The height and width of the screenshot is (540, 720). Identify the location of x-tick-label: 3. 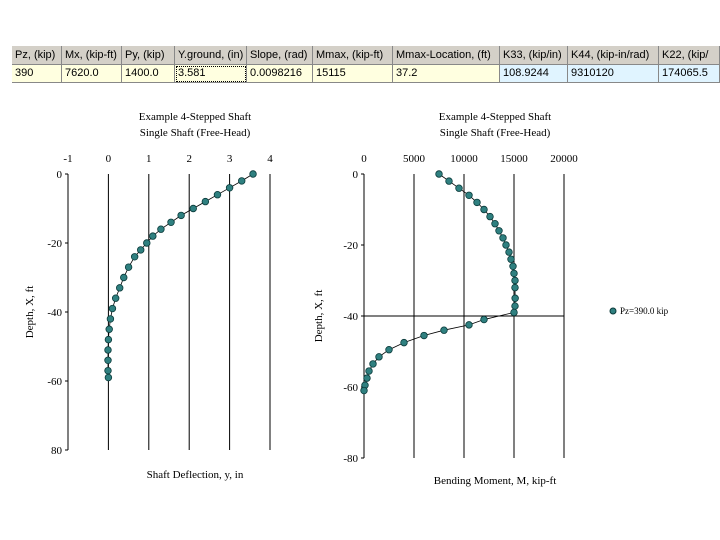
(230, 159).